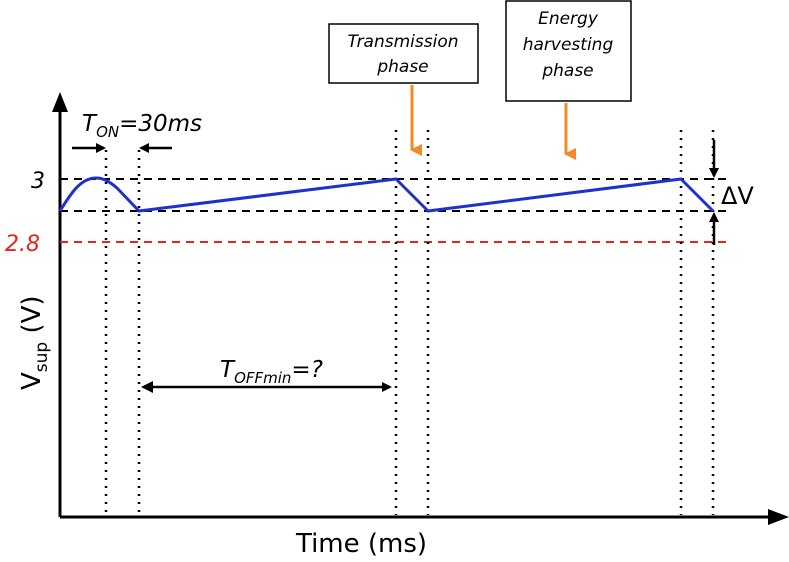  I want to click on harvesting-phase-callout: Energy harvesting phase, so click(568, 80).